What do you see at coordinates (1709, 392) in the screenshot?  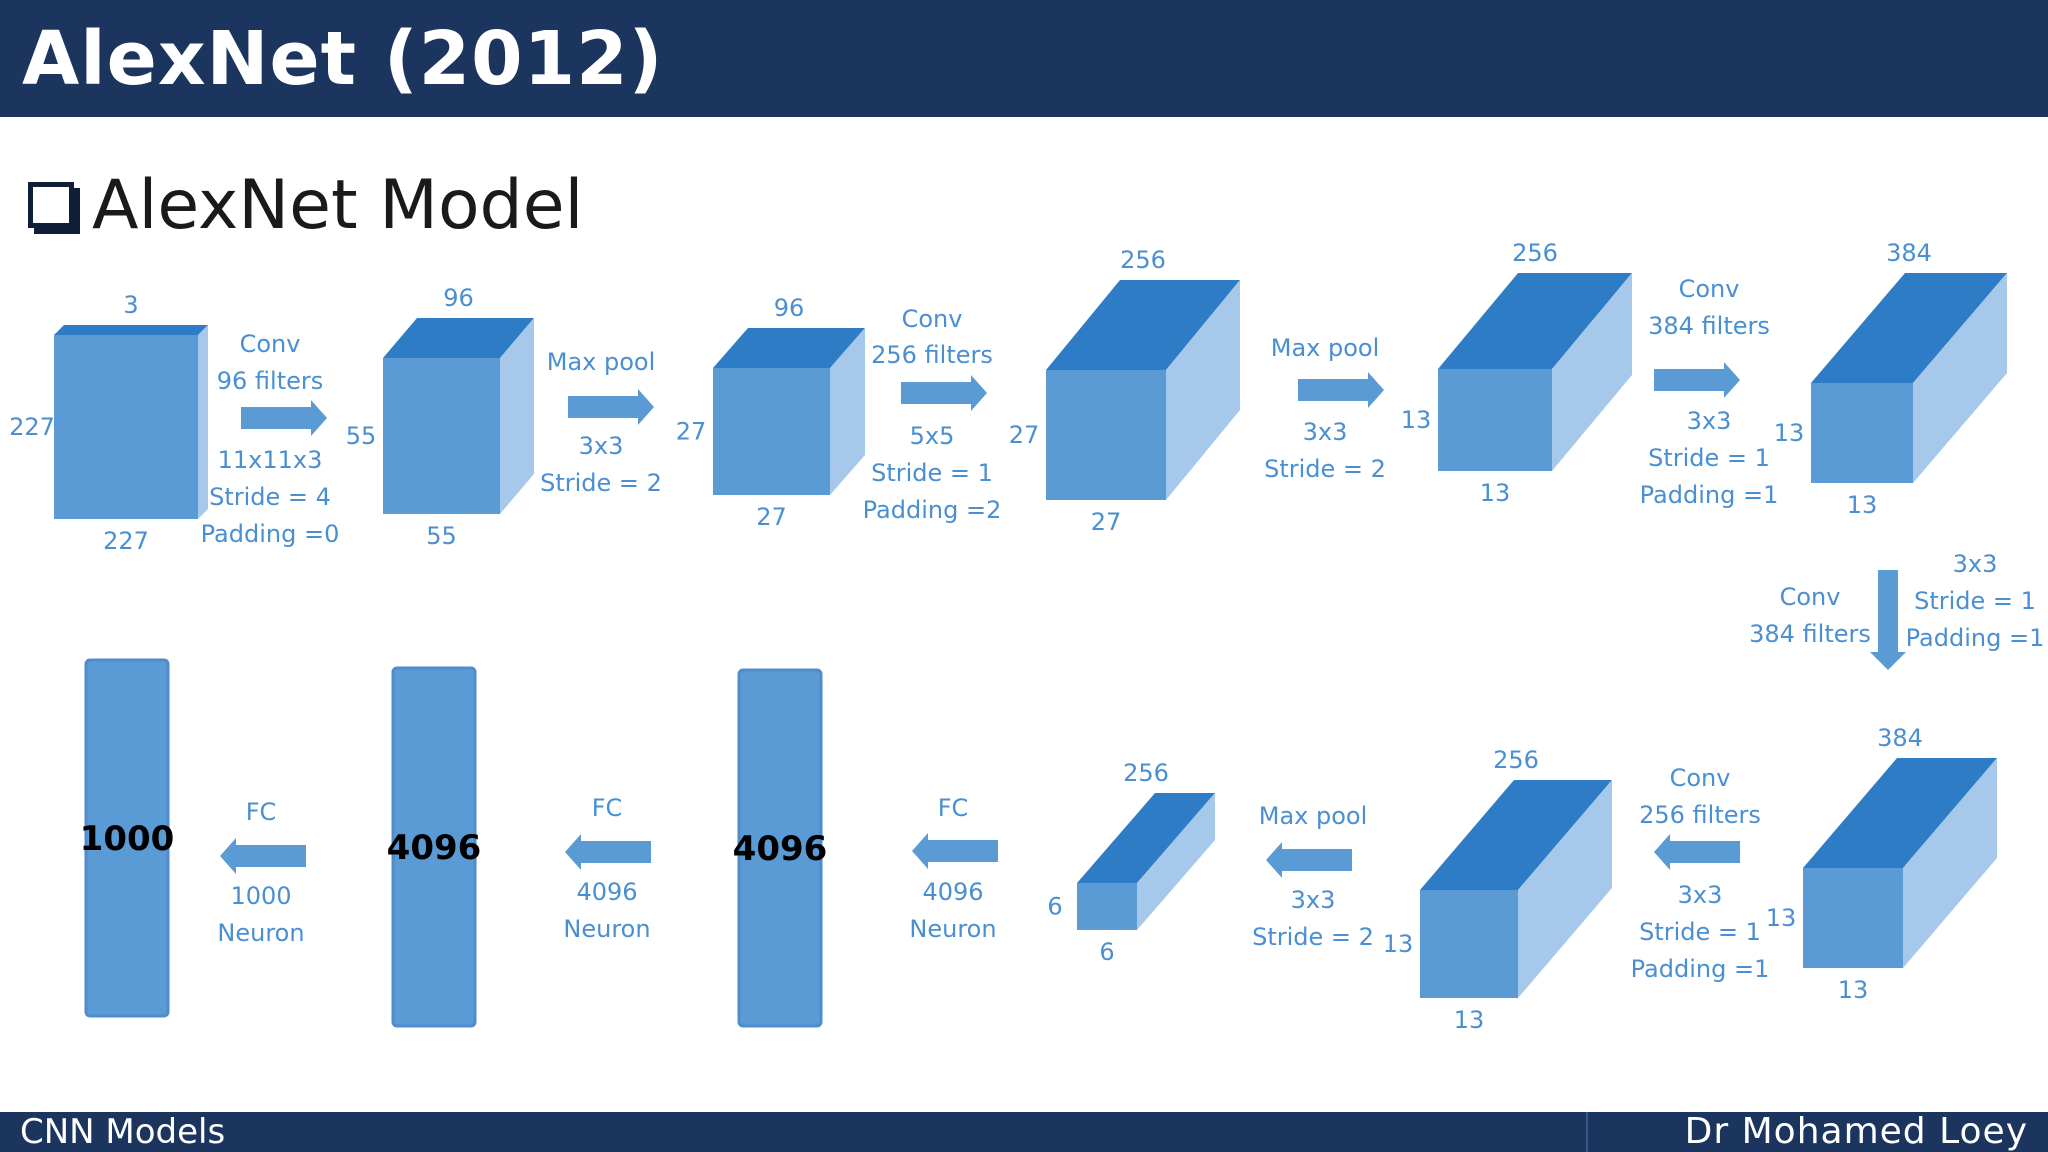 I see `operation-op5: Conv 384 filters 3x3 Stride = 1 Padding =1` at bounding box center [1709, 392].